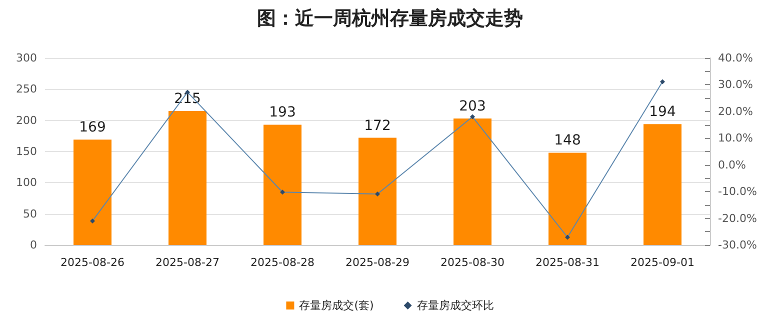 The image size is (780, 328). I want to click on data-label: 169, so click(92, 128).